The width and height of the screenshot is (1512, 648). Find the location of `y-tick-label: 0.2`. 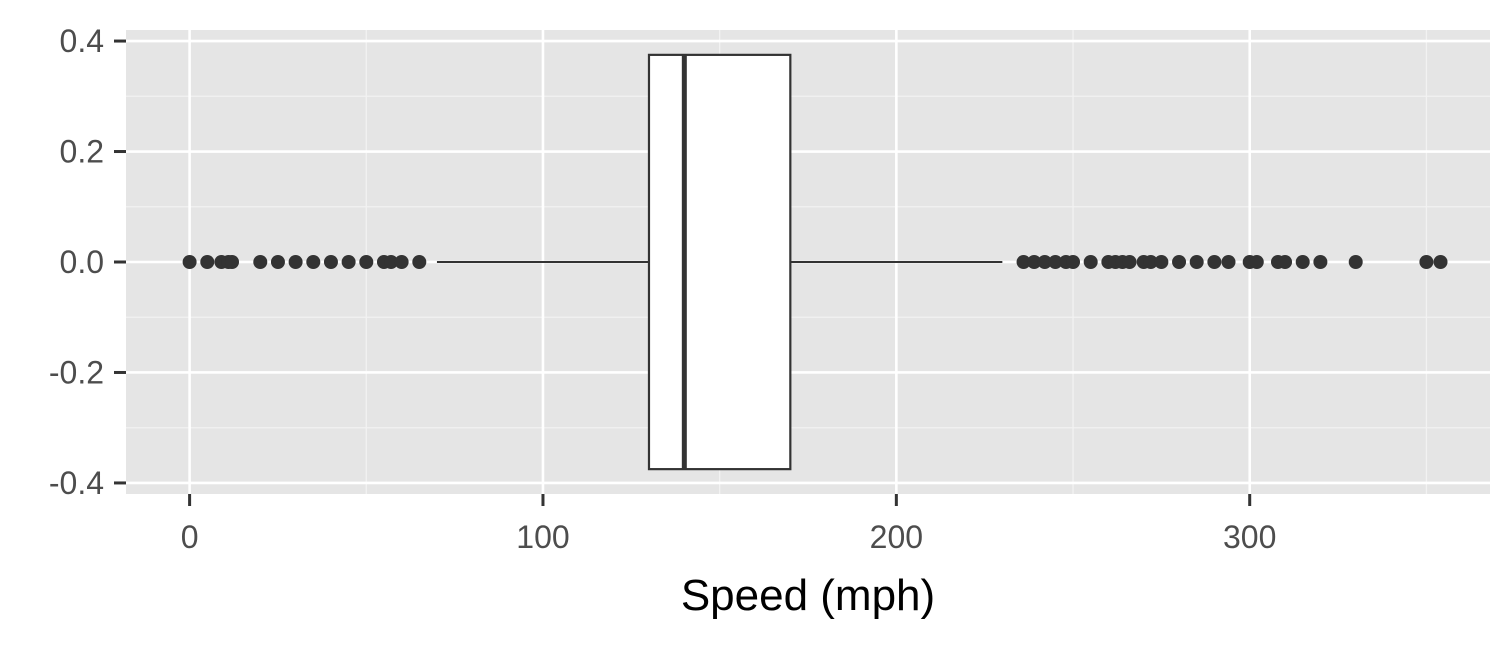

y-tick-label: 0.2 is located at coordinates (82, 152).